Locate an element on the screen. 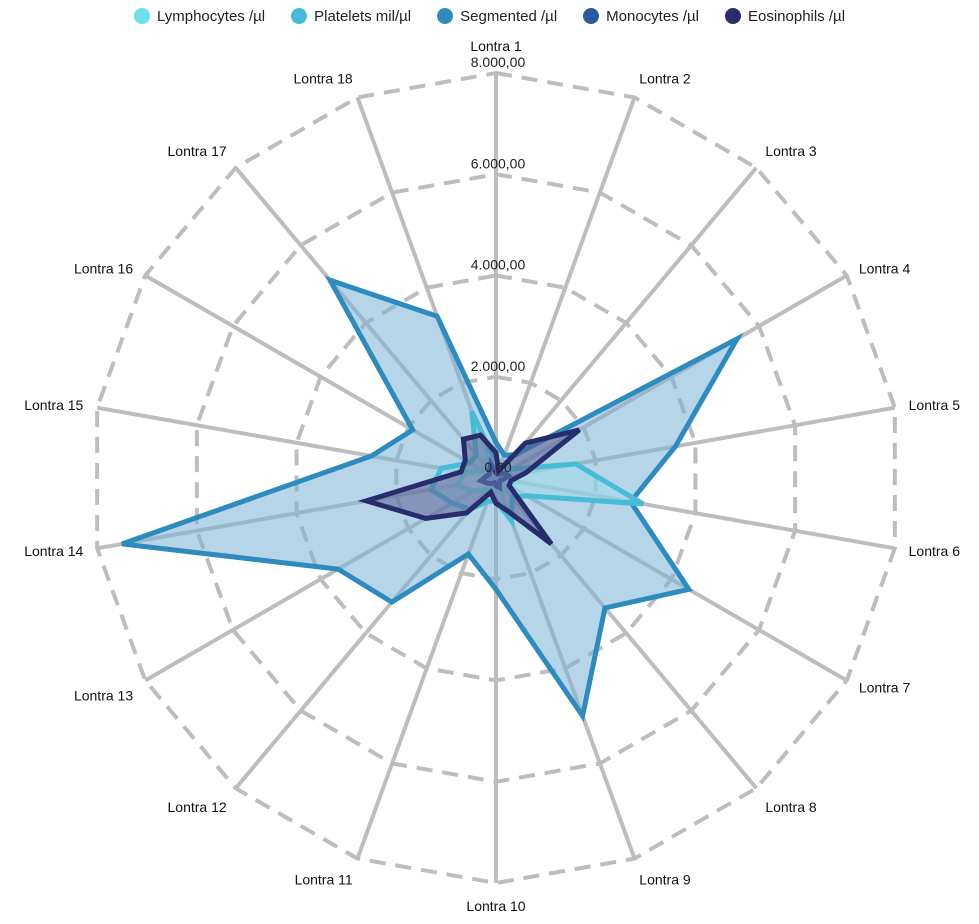 This screenshot has width=979, height=924. category-label: Lontra 6 is located at coordinates (935, 551).